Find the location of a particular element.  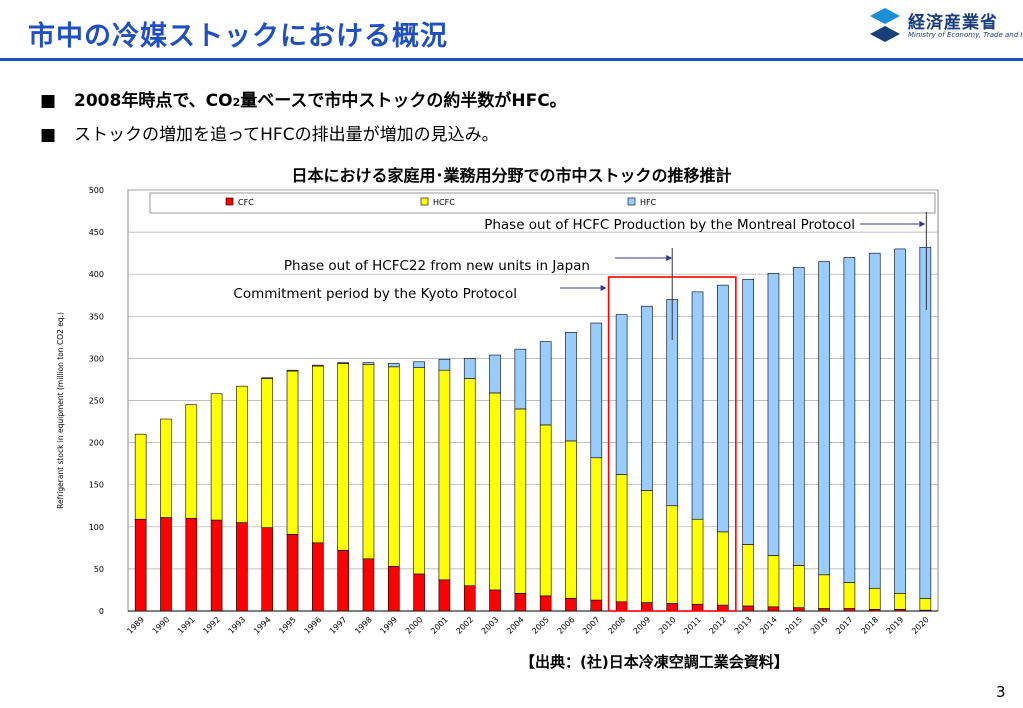

bar-hfc-2016 is located at coordinates (824, 418).